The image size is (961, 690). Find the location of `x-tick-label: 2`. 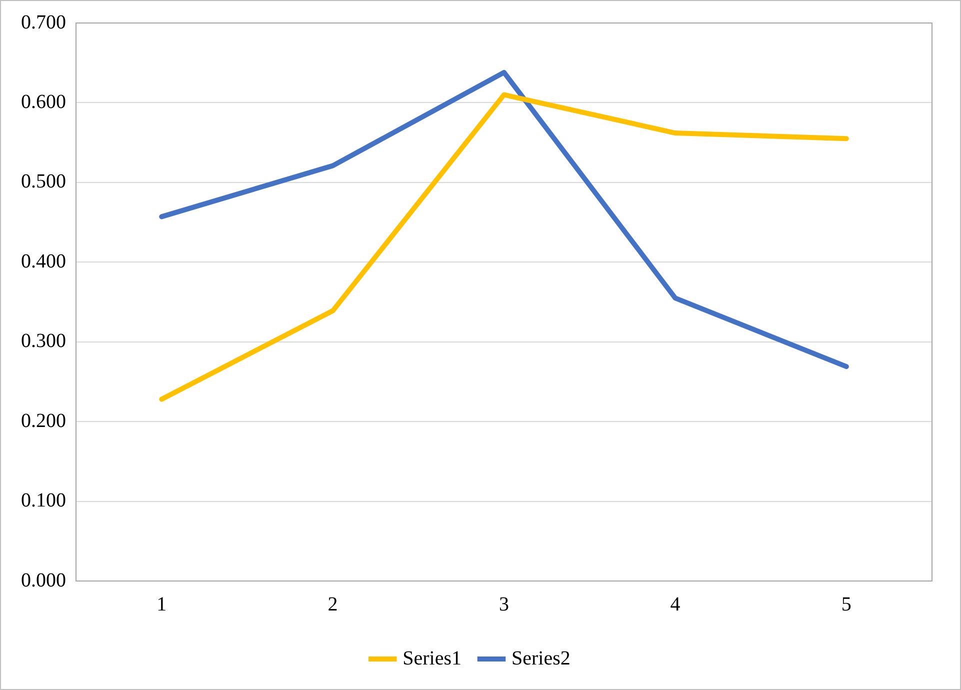

x-tick-label: 2 is located at coordinates (333, 604).